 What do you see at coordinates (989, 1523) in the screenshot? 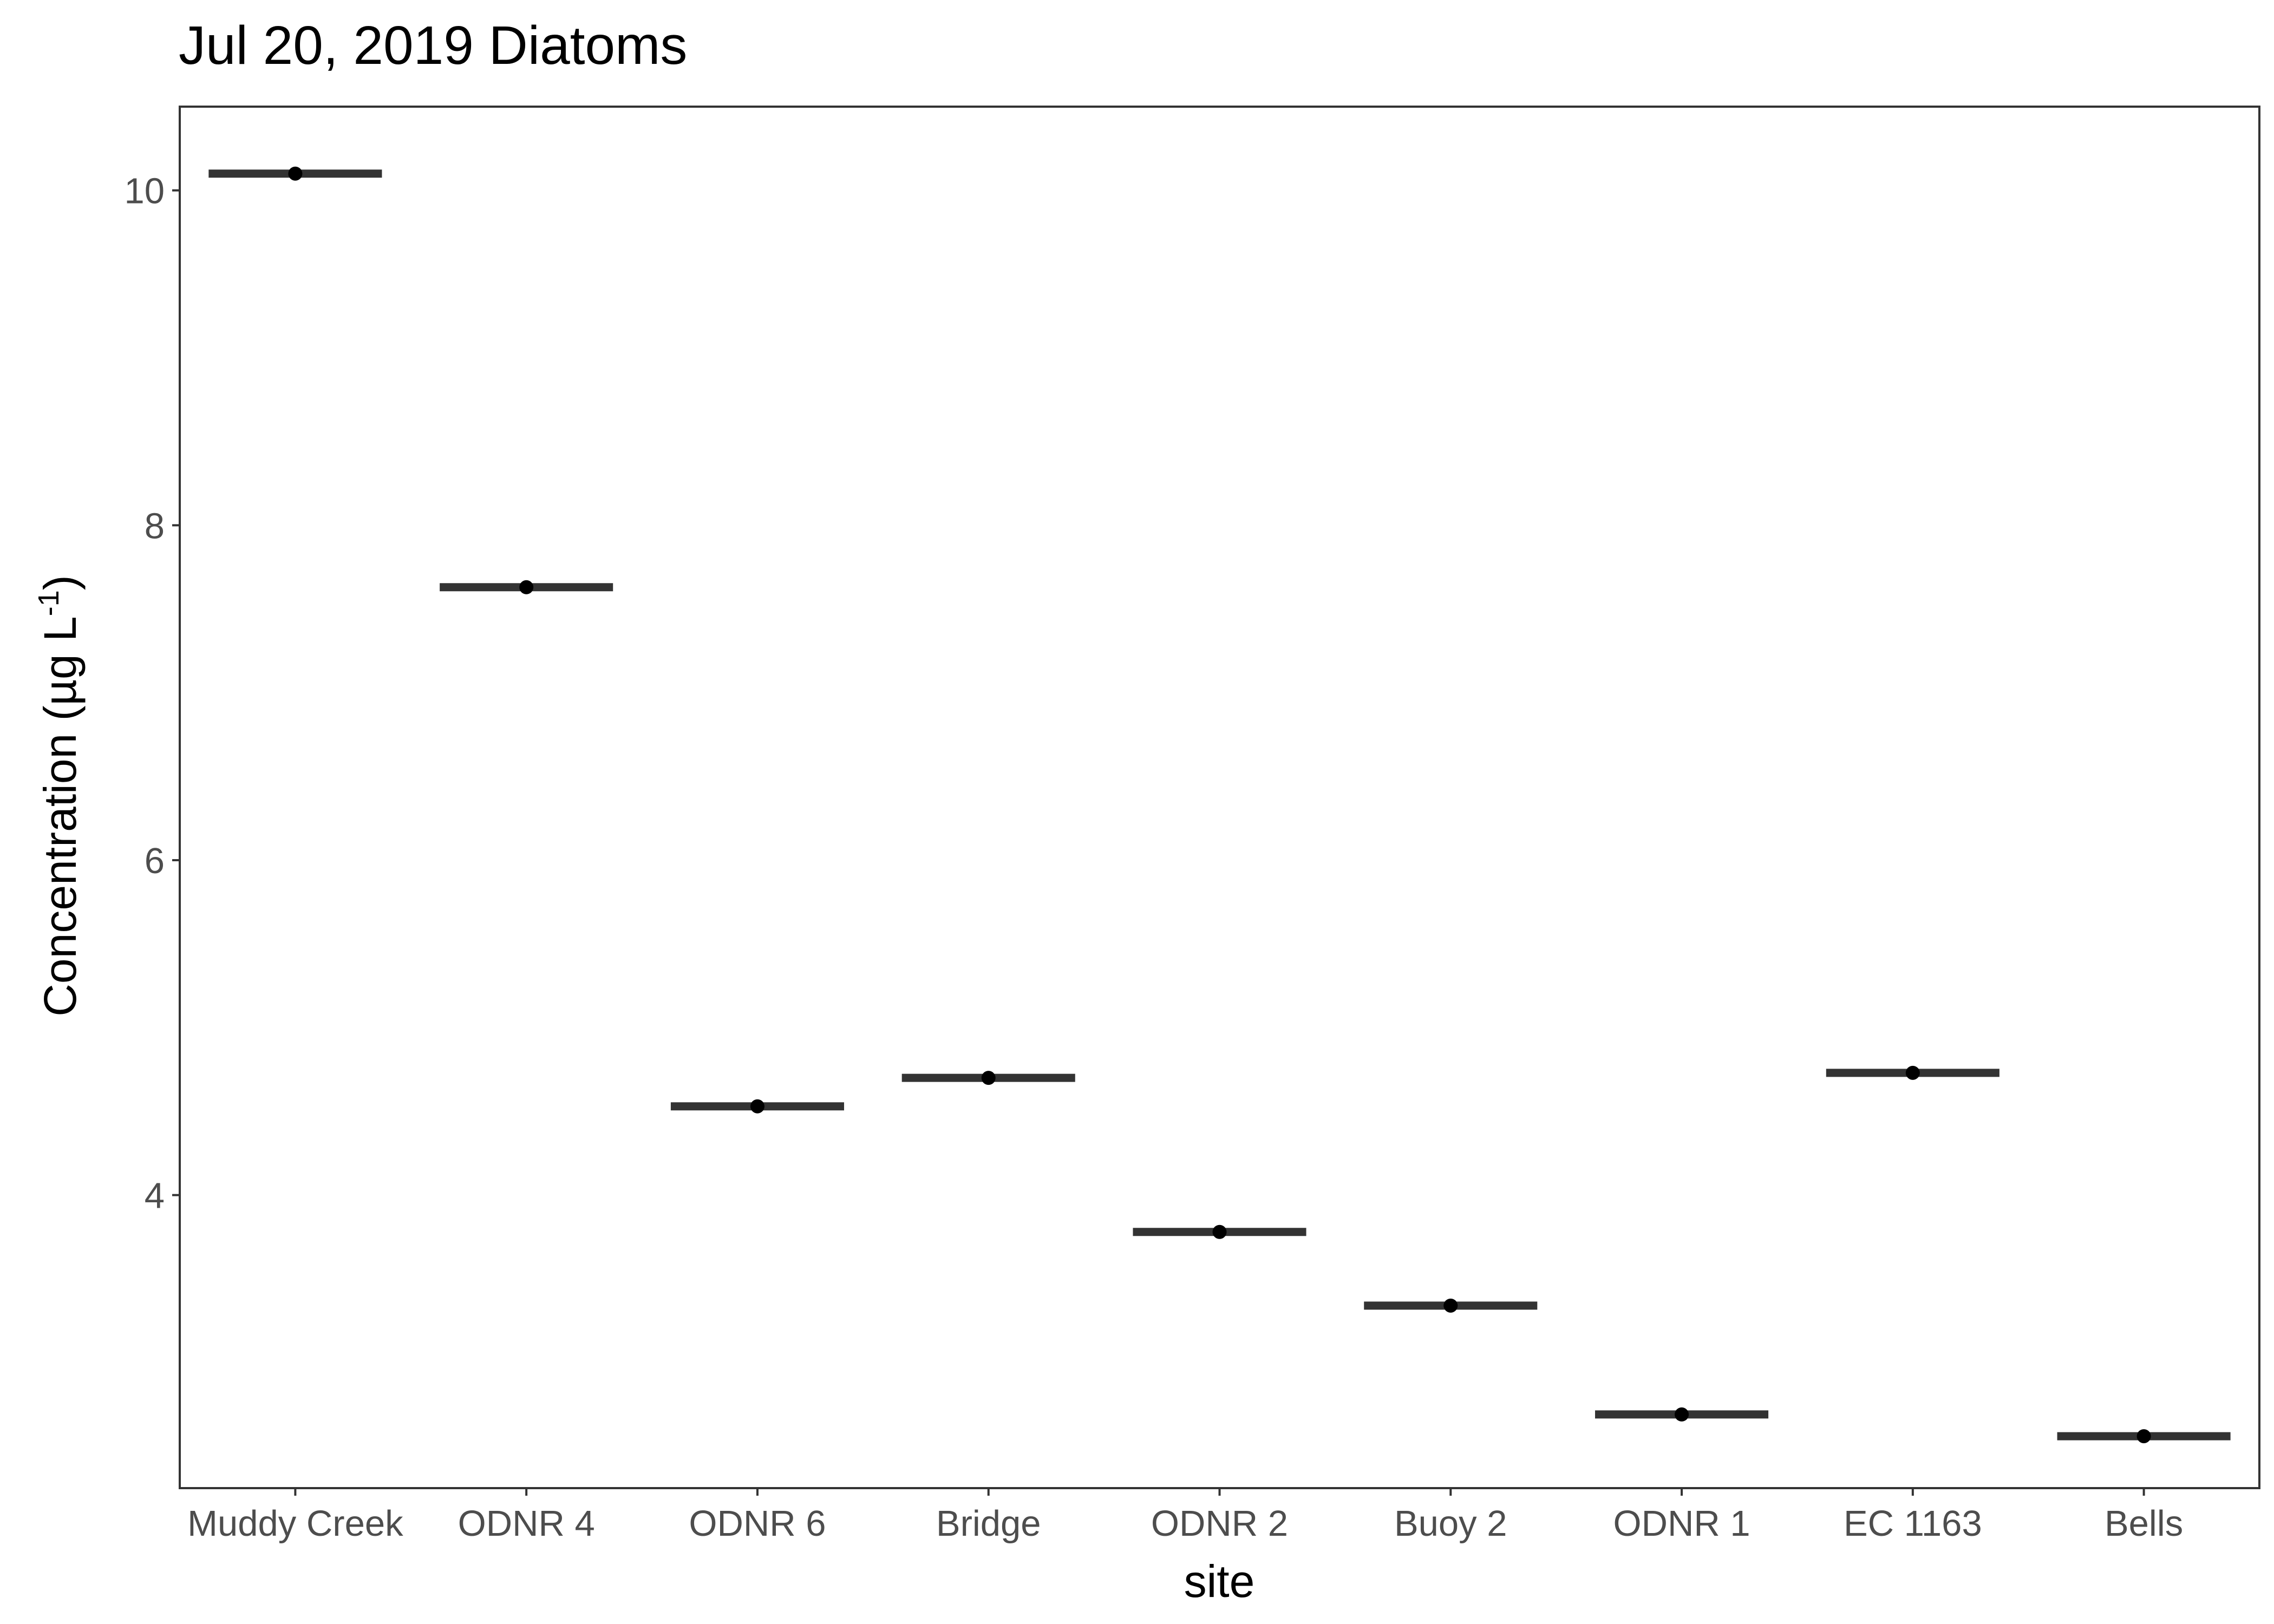
I see `x-tick-label: Bridge` at bounding box center [989, 1523].